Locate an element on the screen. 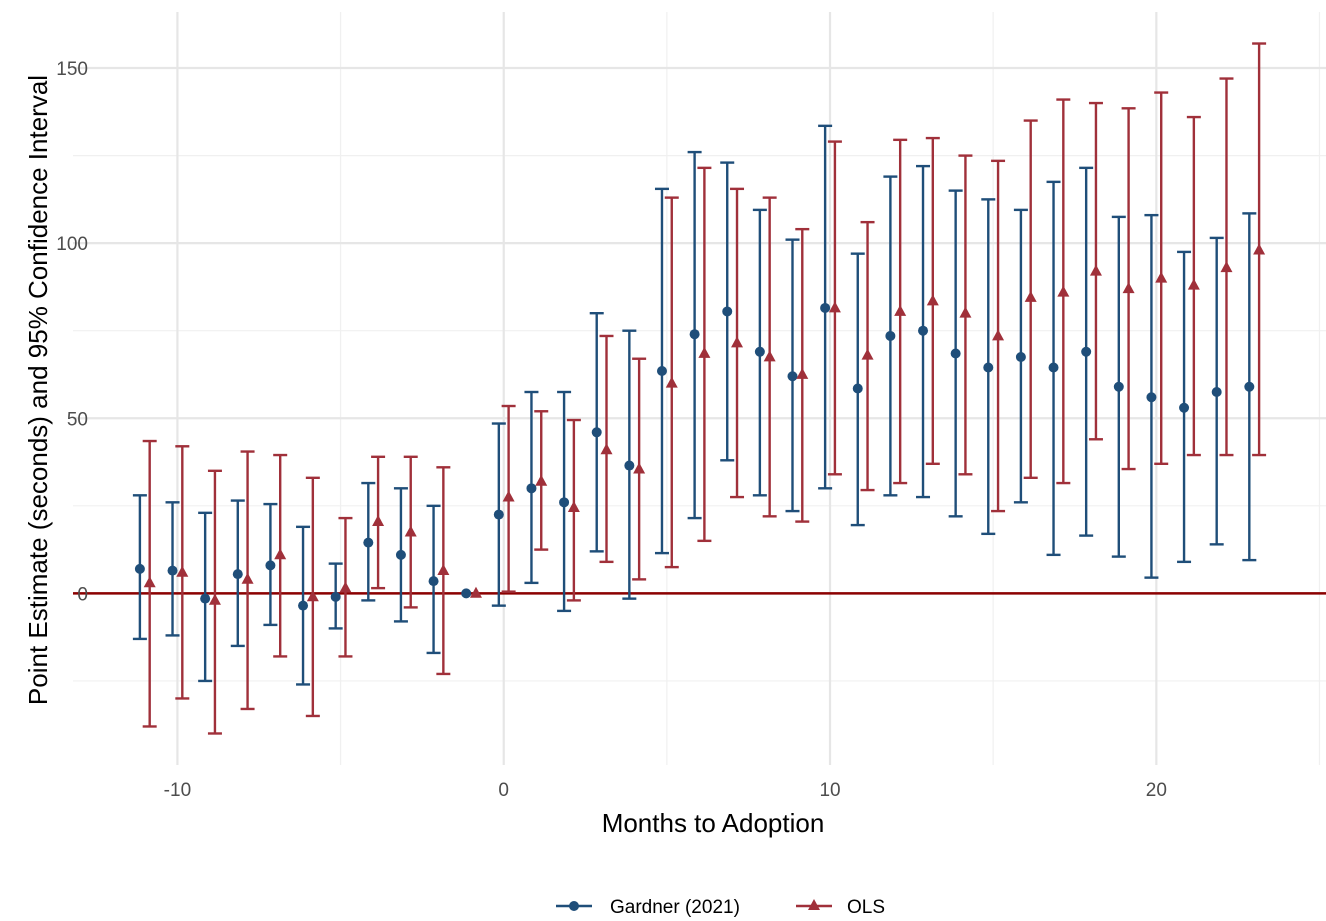 This screenshot has height=921, width=1326. y-axis-tick-labels: 0 50 100 150 is located at coordinates (72, 332).